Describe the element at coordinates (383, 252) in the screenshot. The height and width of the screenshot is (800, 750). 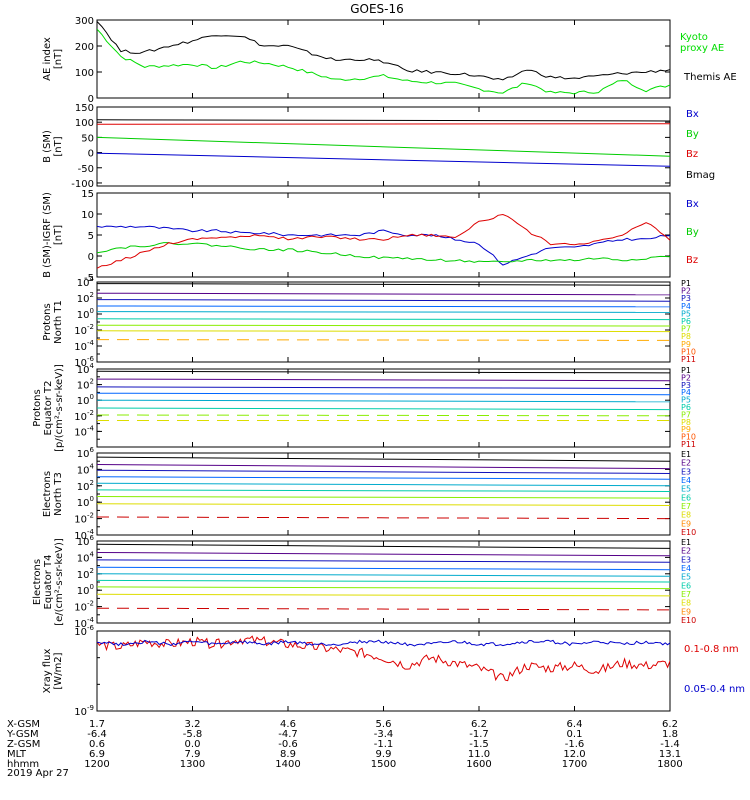
I see `series-line-by` at that location.